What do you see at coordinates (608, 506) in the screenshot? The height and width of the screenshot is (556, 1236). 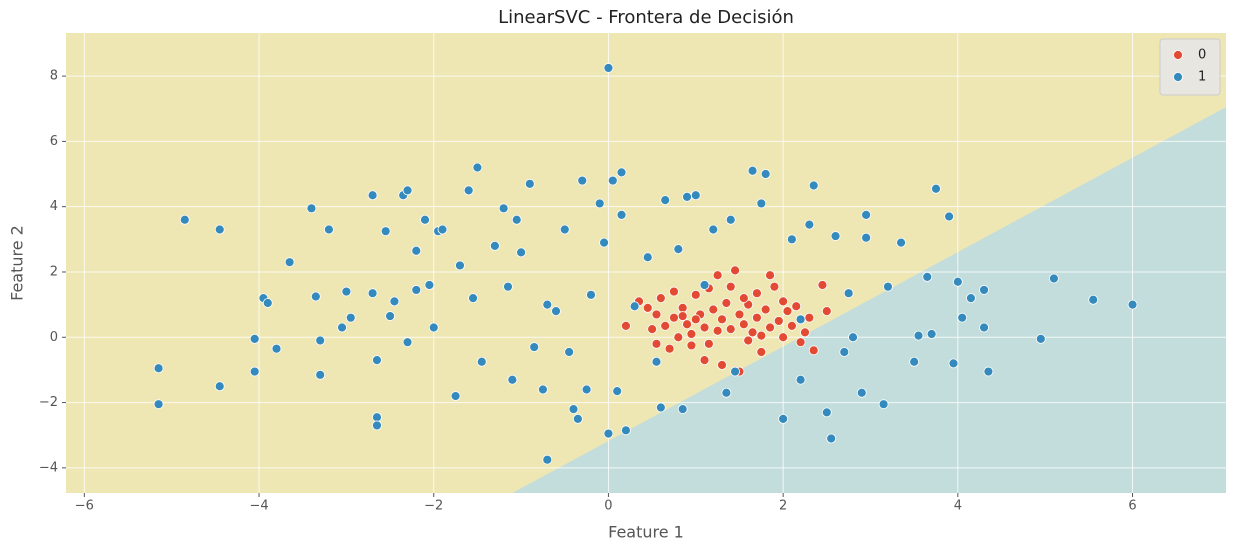 I see `x-tick-label: 0` at bounding box center [608, 506].